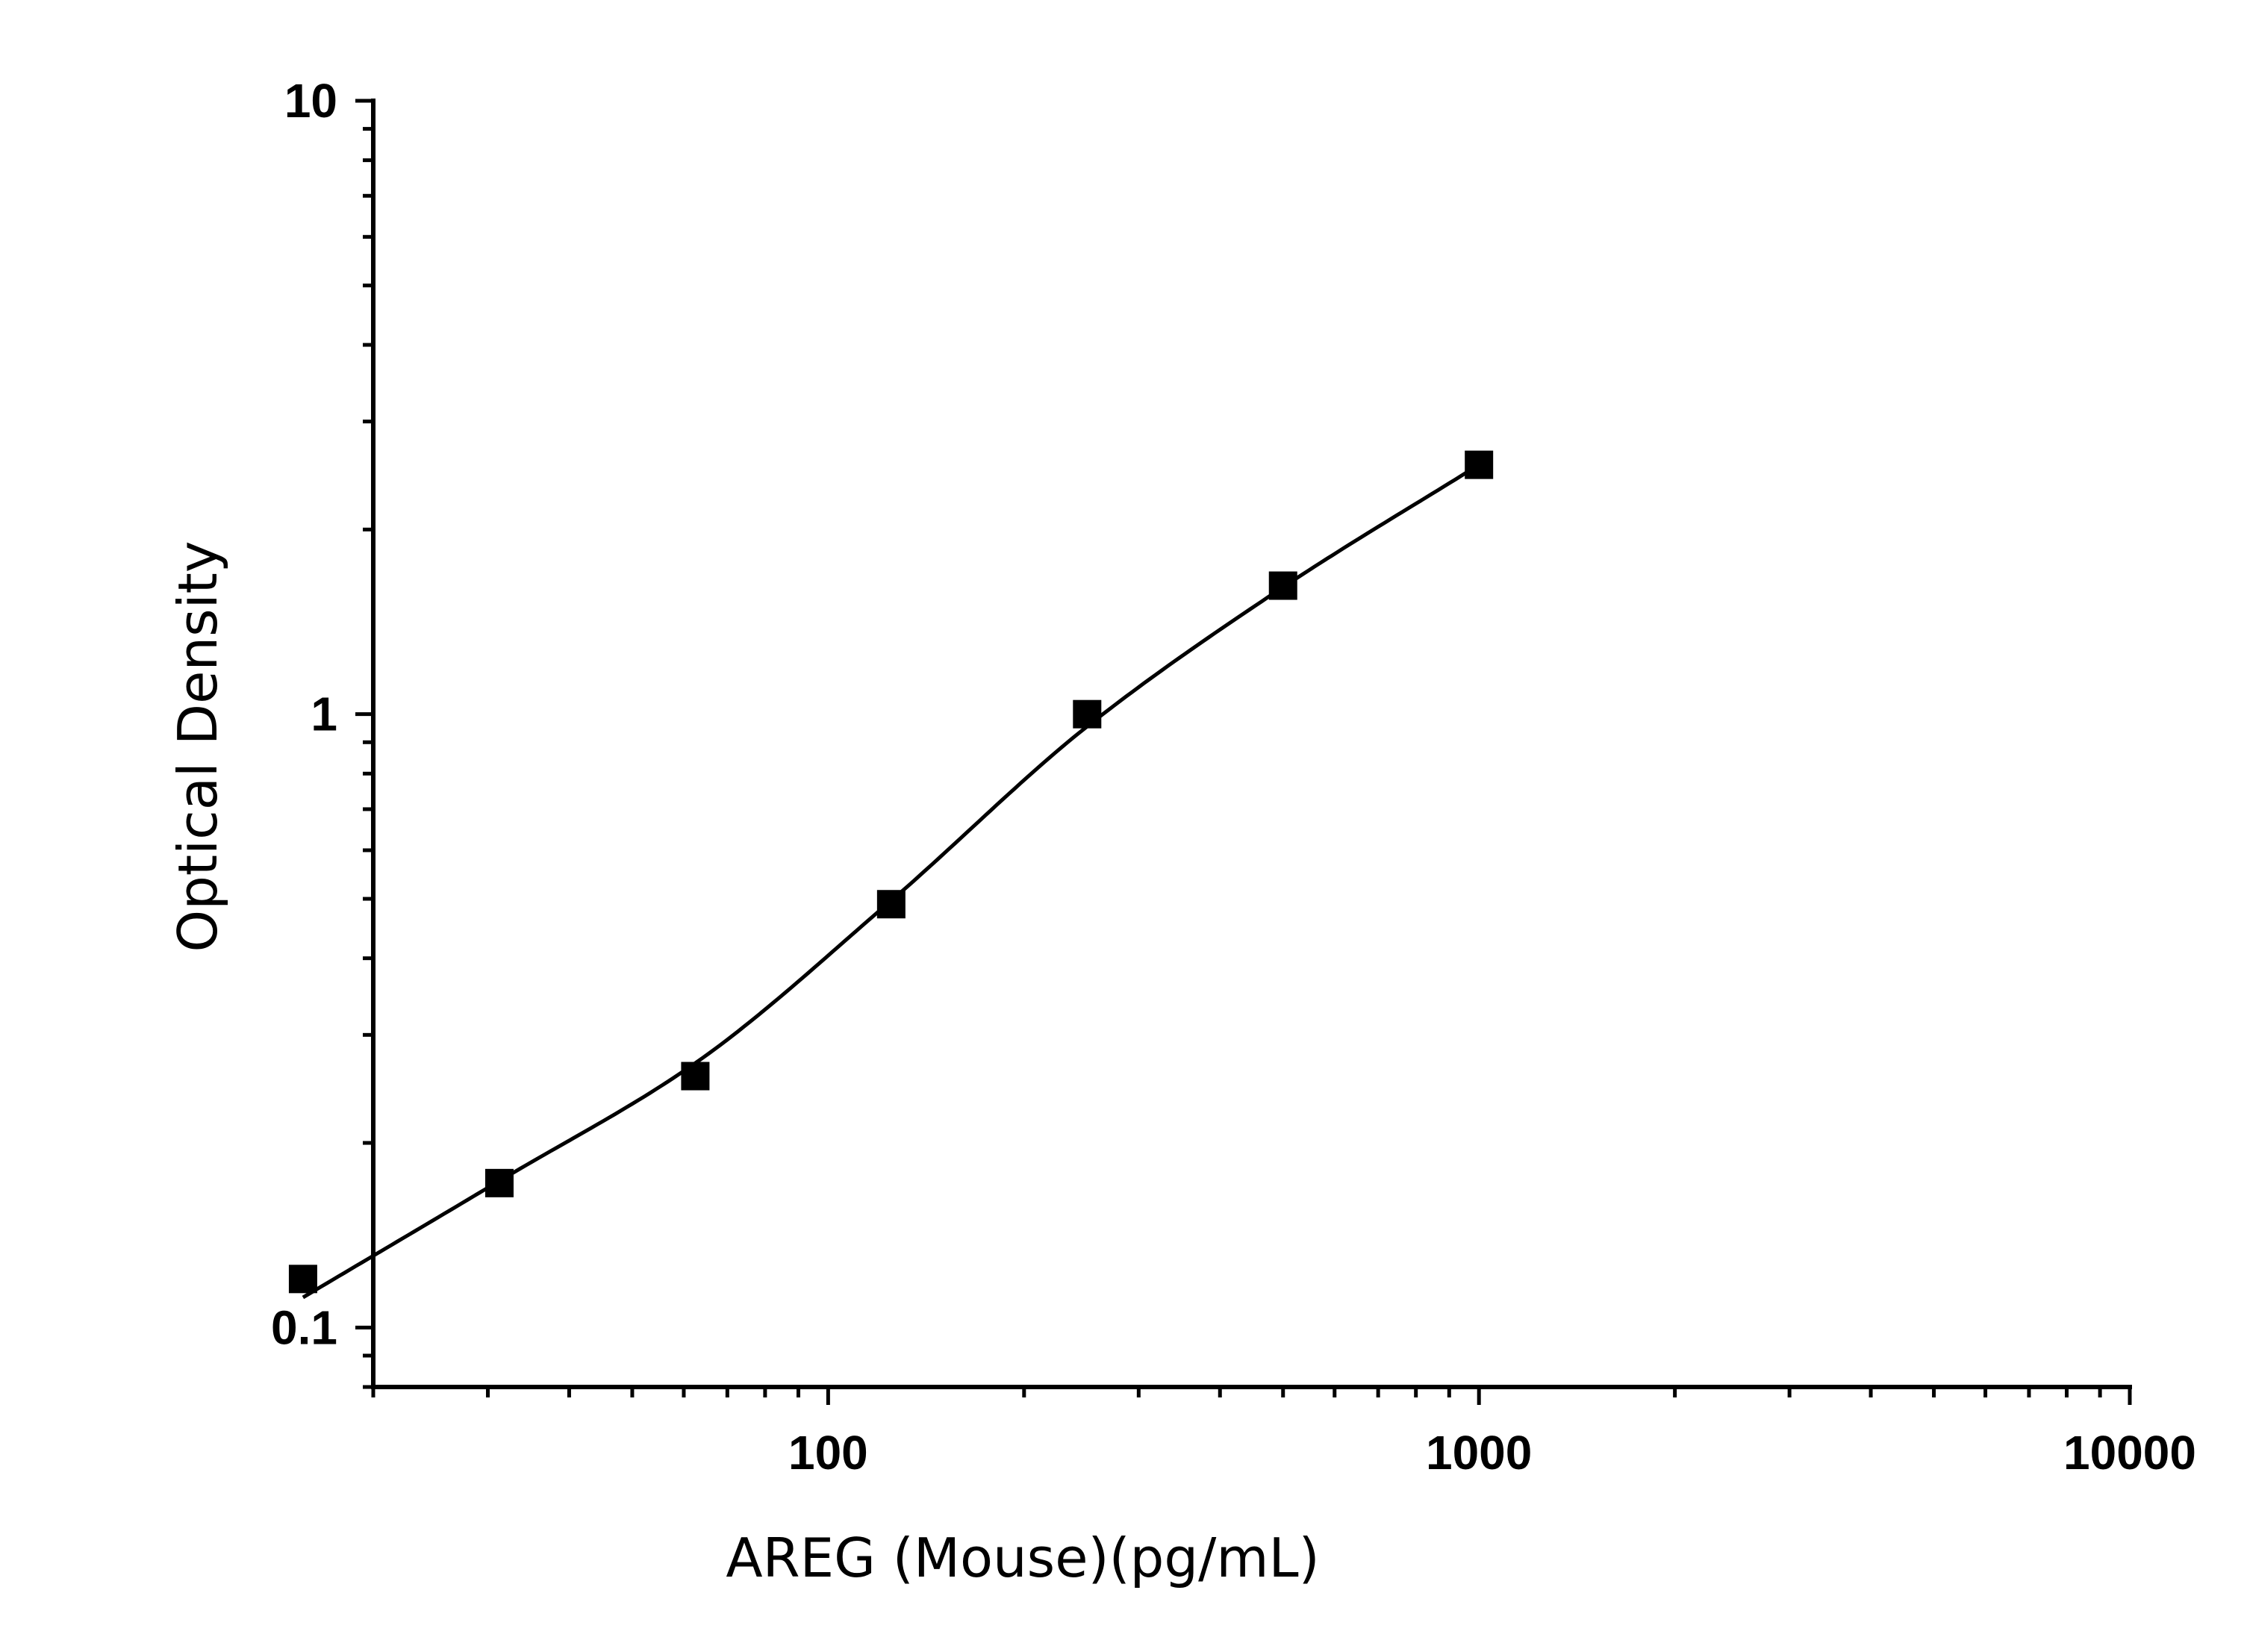 This screenshot has height=1652, width=2244. Describe the element at coordinates (1479, 1453) in the screenshot. I see `x-tick-label: 1000` at that location.